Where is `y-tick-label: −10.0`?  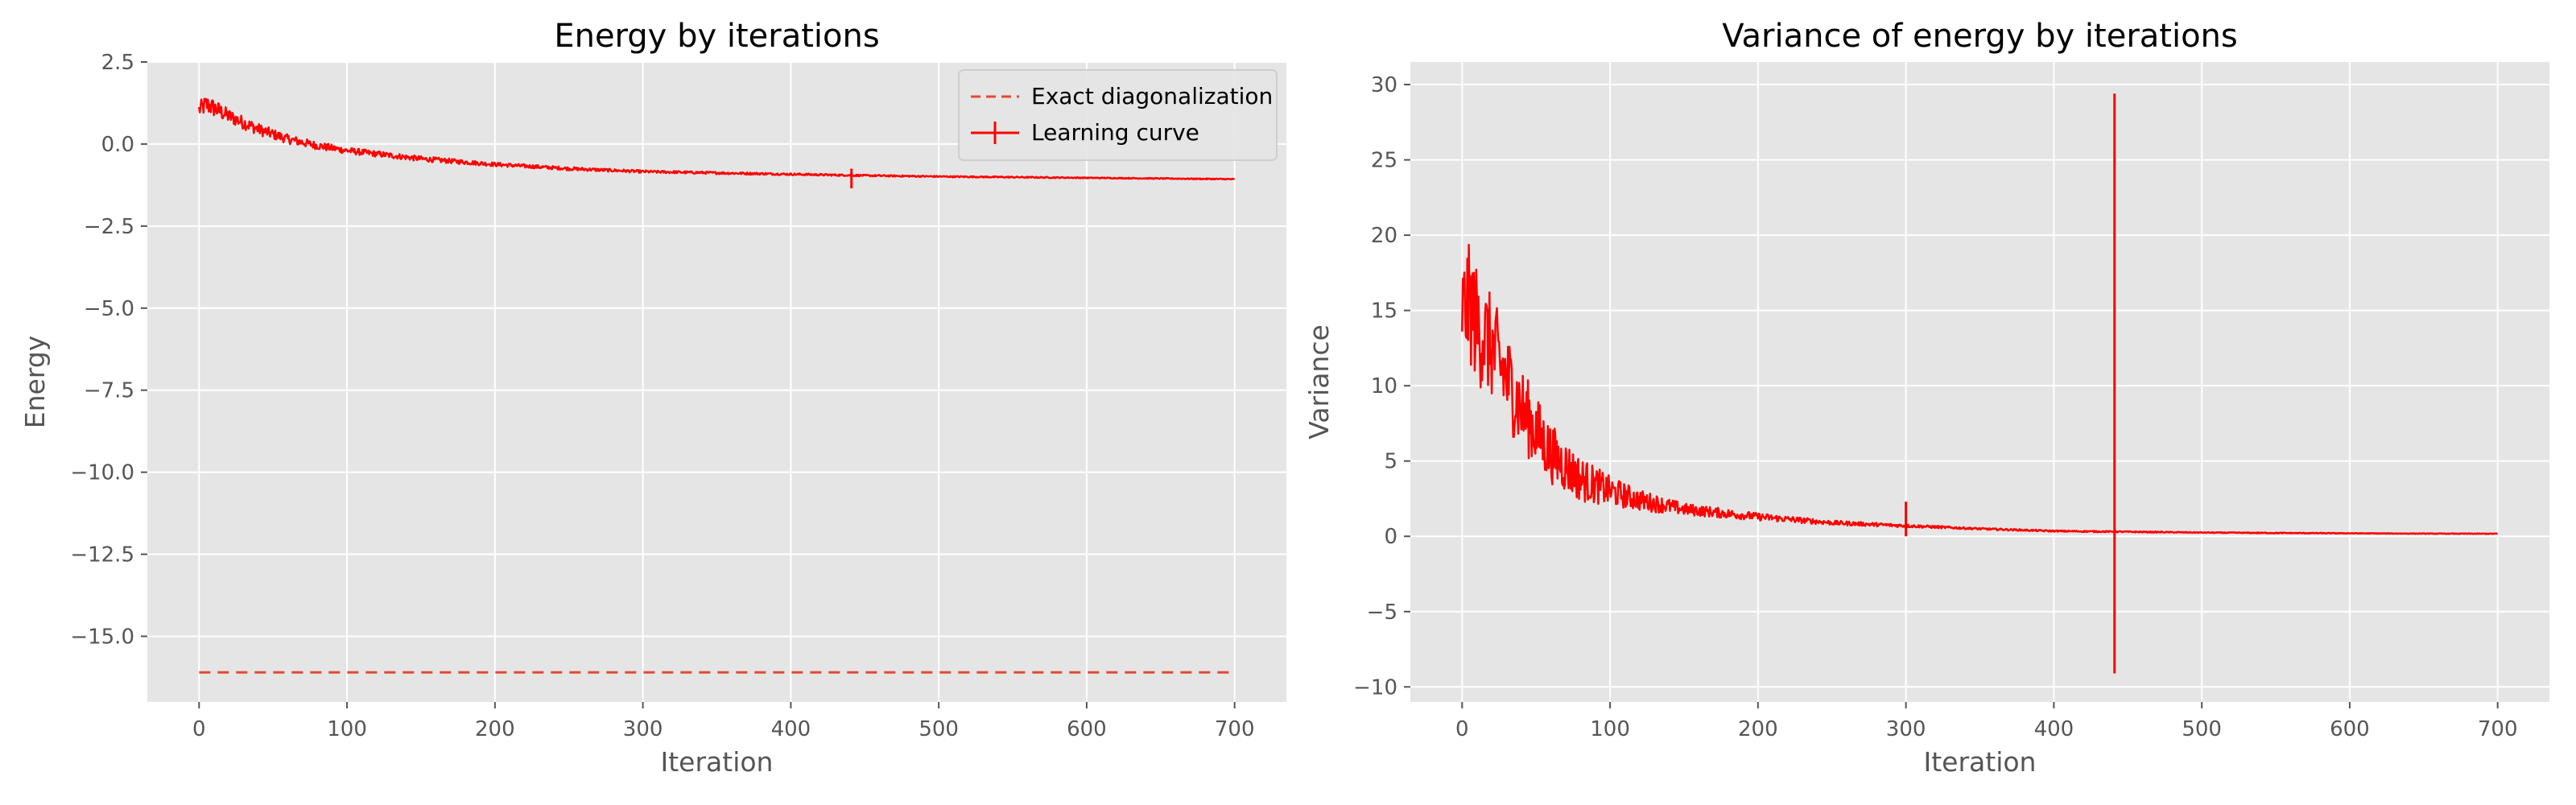
y-tick-label: −10.0 is located at coordinates (102, 473).